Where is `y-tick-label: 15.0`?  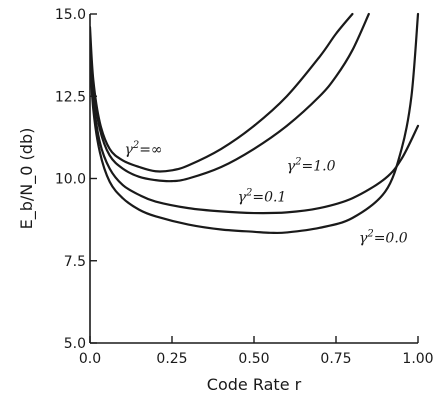
y-tick-label: 15.0 is located at coordinates (70, 15).